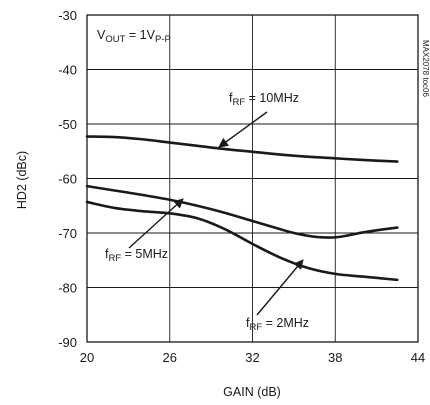  I want to click on x-tick-label: 20, so click(87, 357).